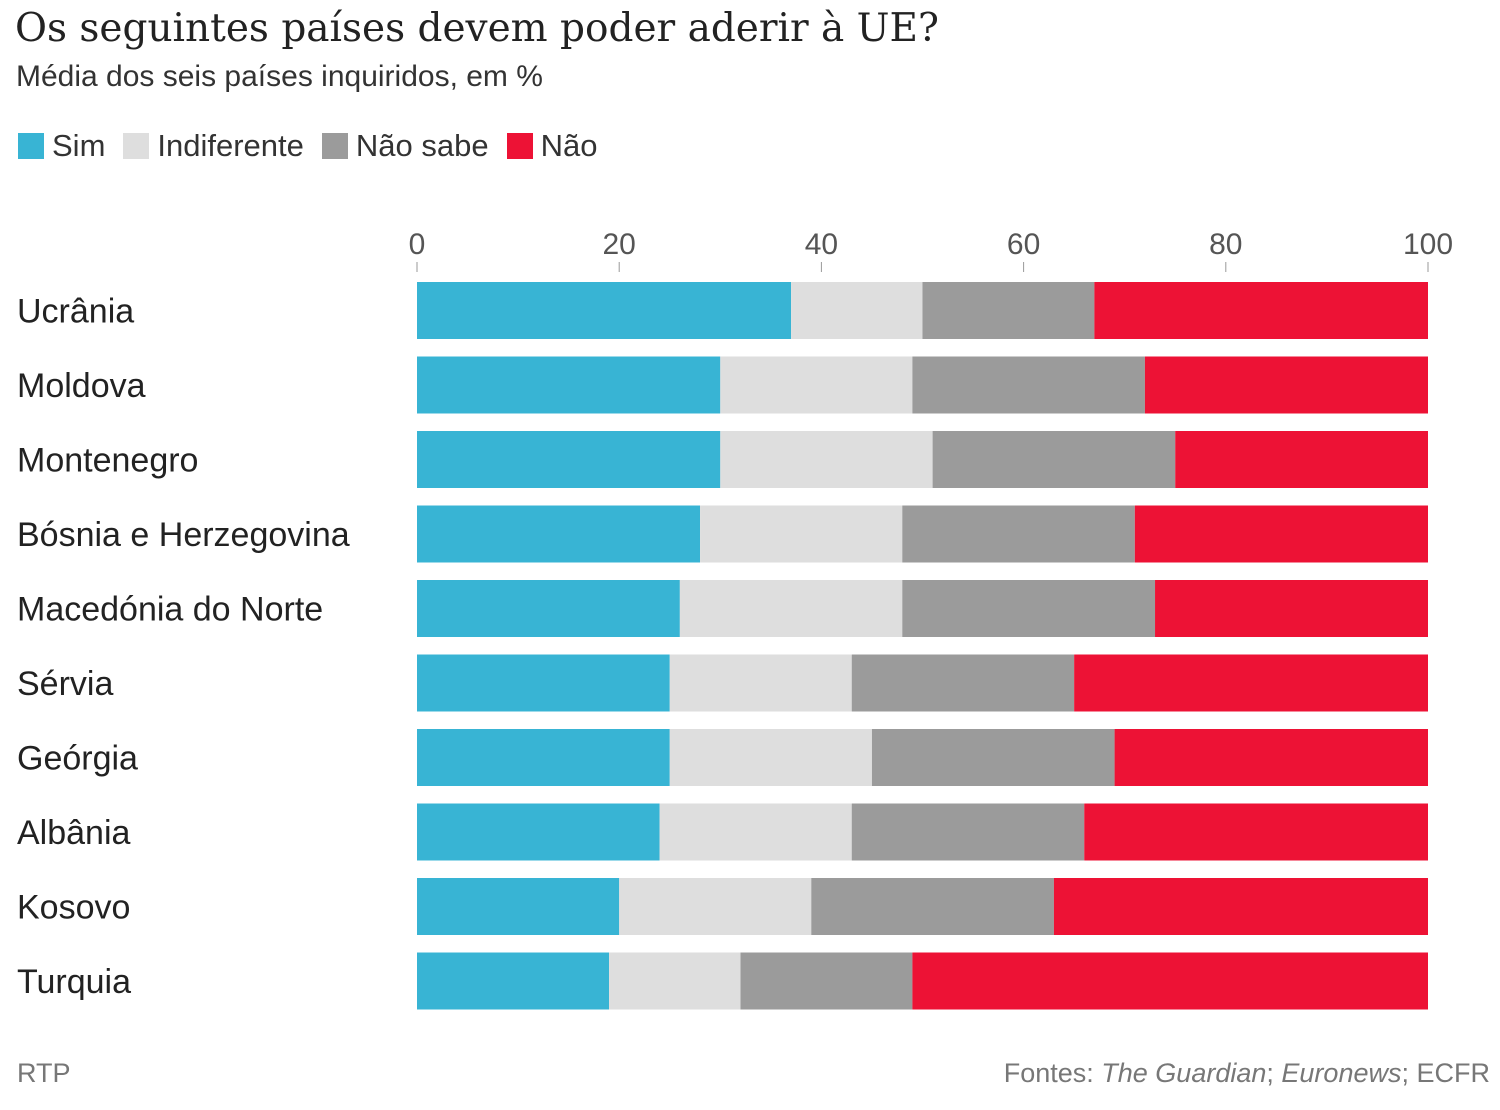  Describe the element at coordinates (1052, 1073) in the screenshot. I see `sources-prefix: Fontes:` at that location.